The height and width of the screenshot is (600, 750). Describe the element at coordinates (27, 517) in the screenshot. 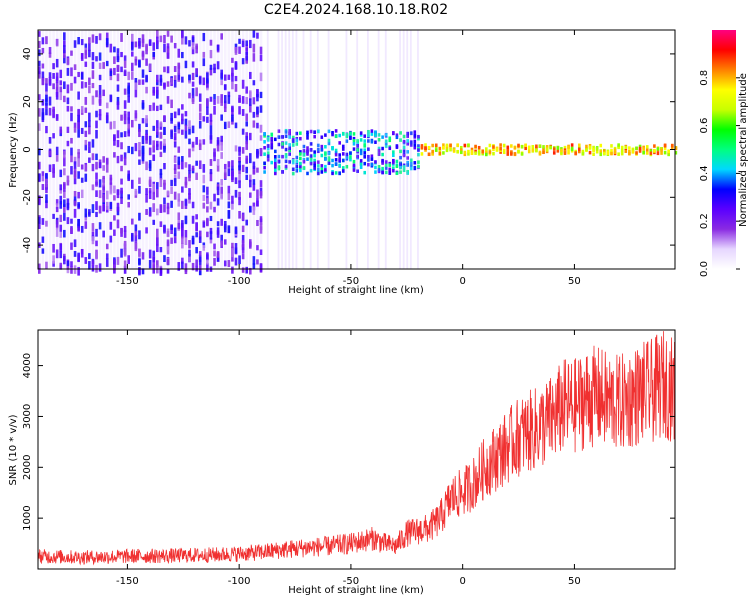

I see `snr-y-tick-label: 1000` at that location.